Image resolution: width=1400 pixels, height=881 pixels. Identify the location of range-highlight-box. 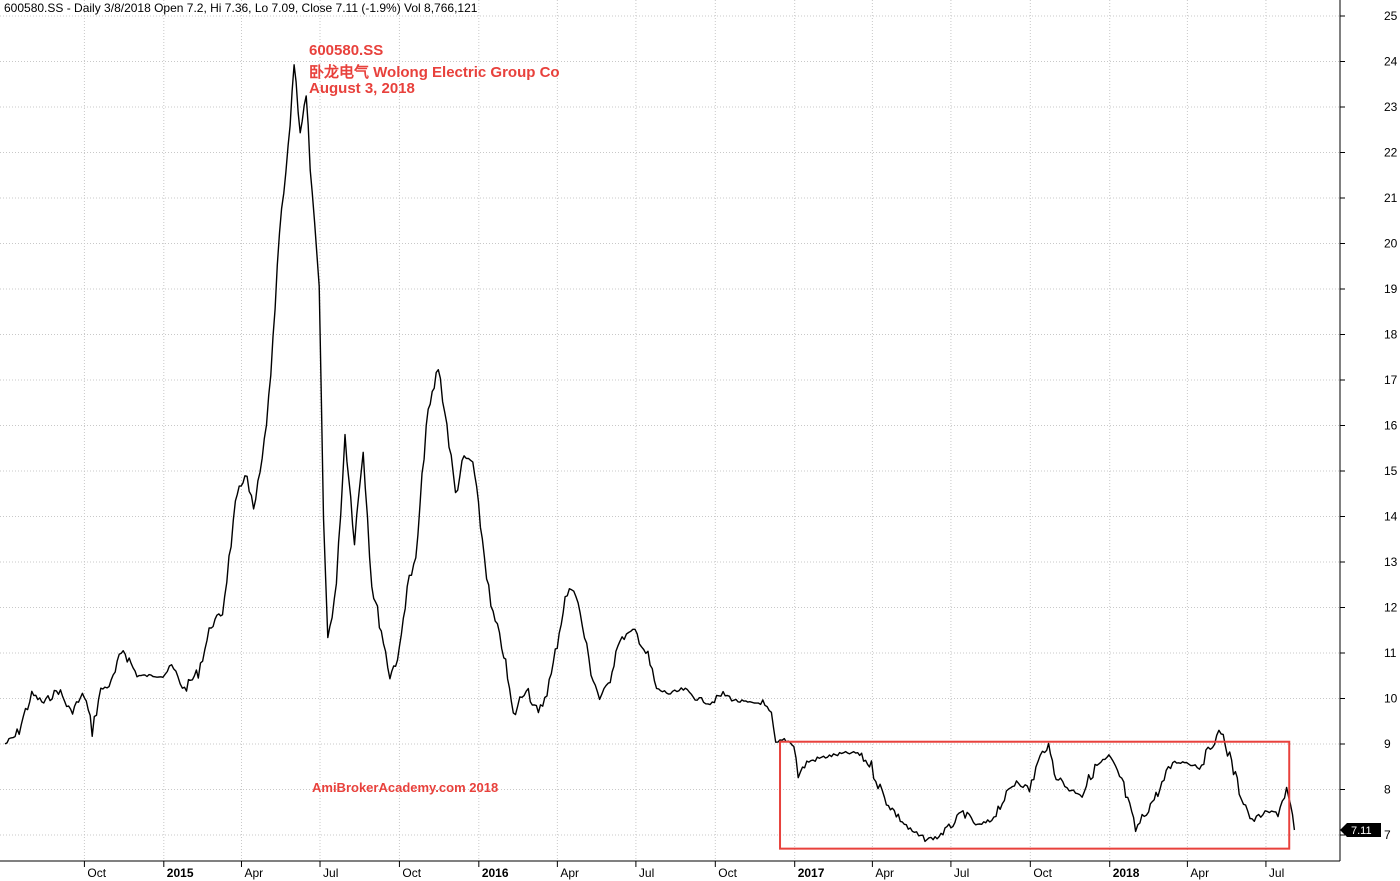
(1035, 795).